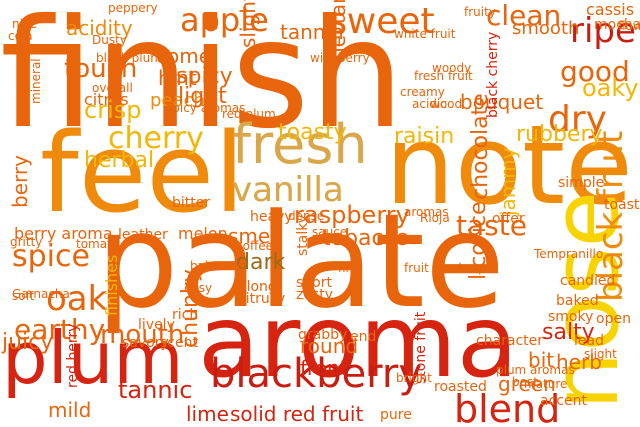 This screenshot has width=640, height=427. I want to click on cloud-word-red-berry: red berry, so click(73, 355).